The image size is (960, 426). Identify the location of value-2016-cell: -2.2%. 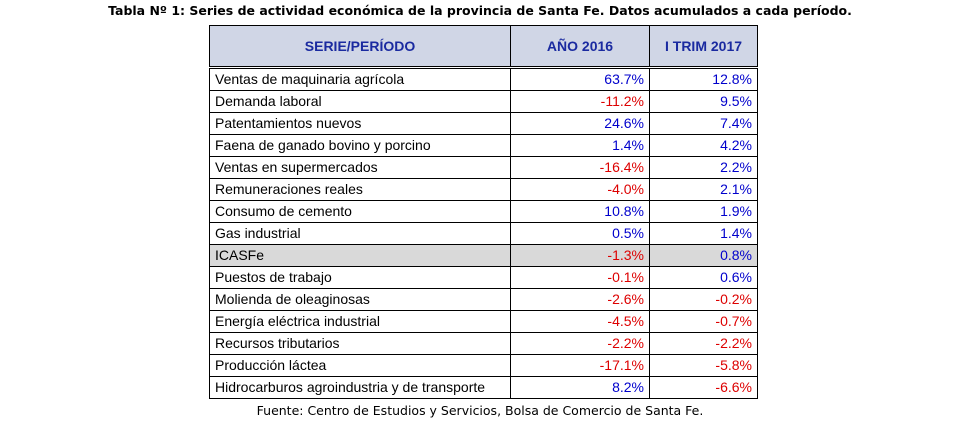
(580, 343).